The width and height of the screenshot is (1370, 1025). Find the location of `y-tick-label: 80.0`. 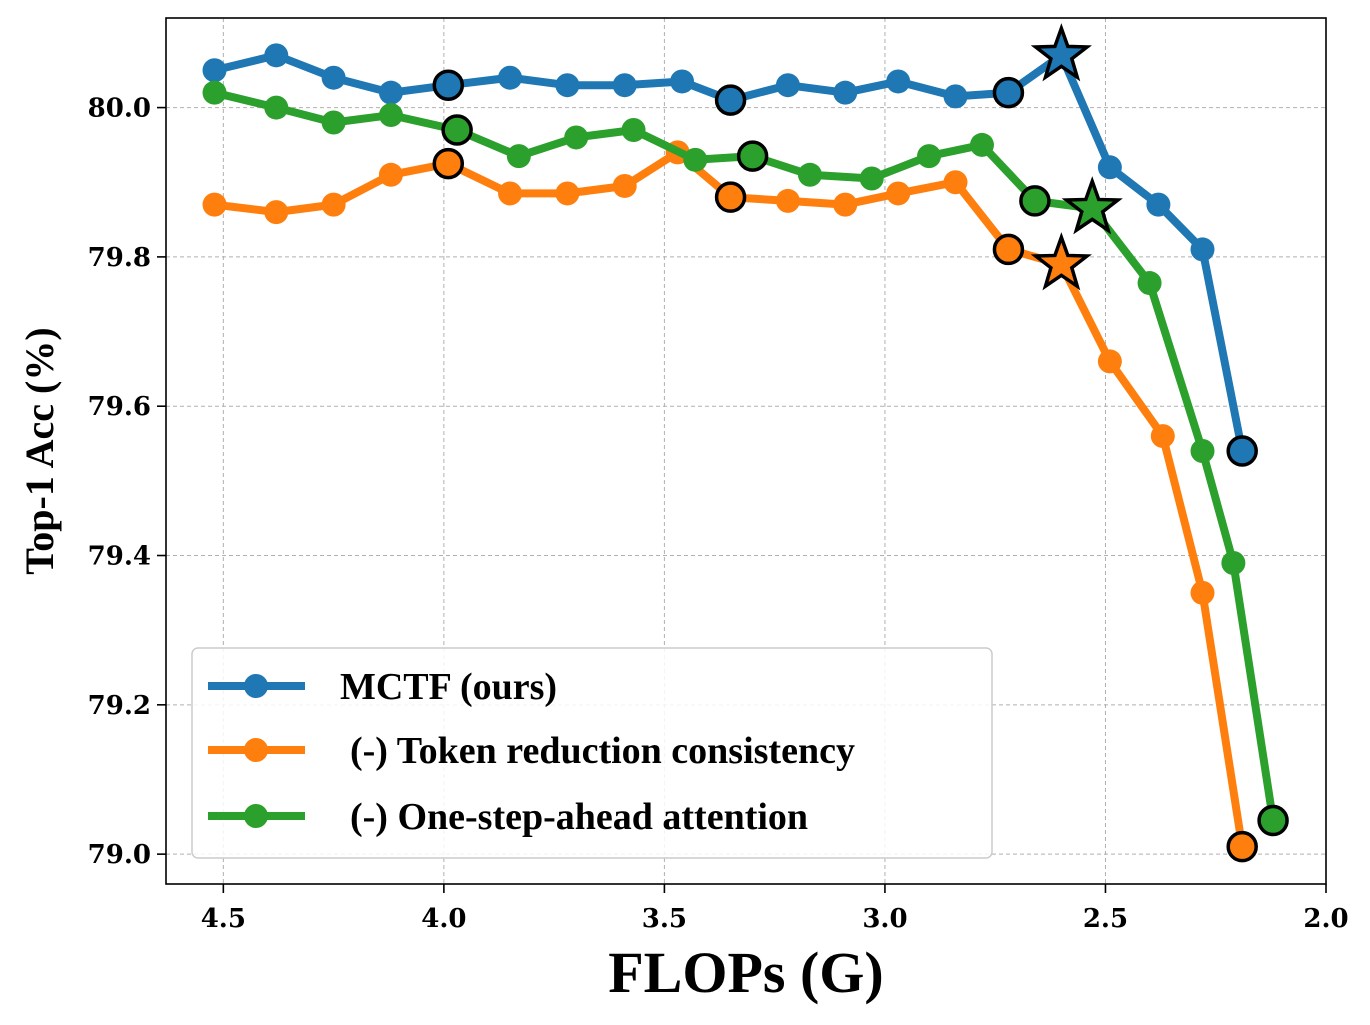

y-tick-label: 80.0 is located at coordinates (119, 109).